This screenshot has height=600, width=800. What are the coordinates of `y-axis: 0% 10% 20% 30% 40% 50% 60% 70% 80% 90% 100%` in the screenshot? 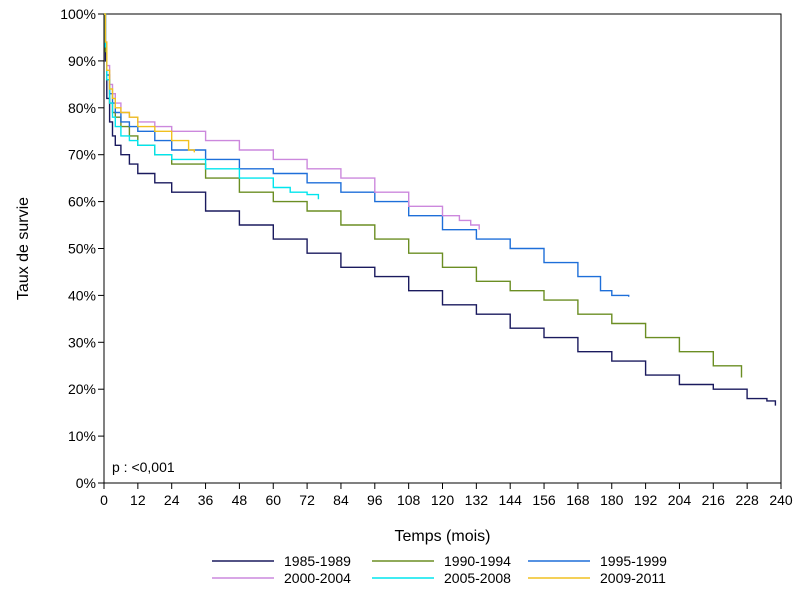 It's located at (82, 248).